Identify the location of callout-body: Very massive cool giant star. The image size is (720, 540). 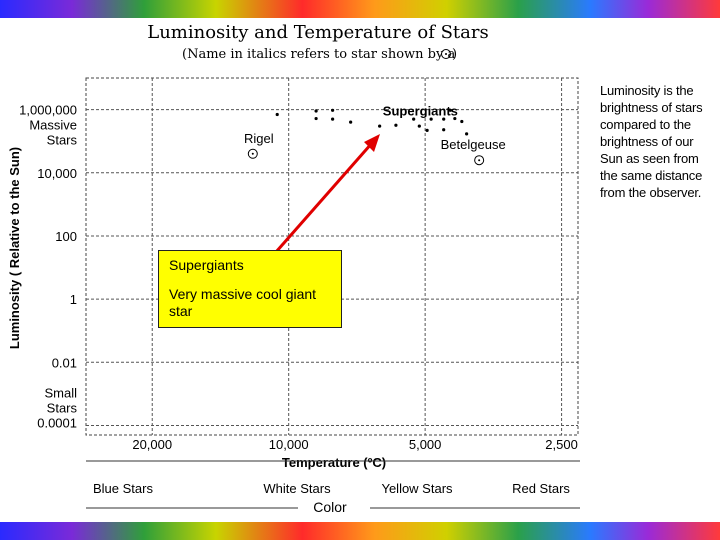
(243, 302).